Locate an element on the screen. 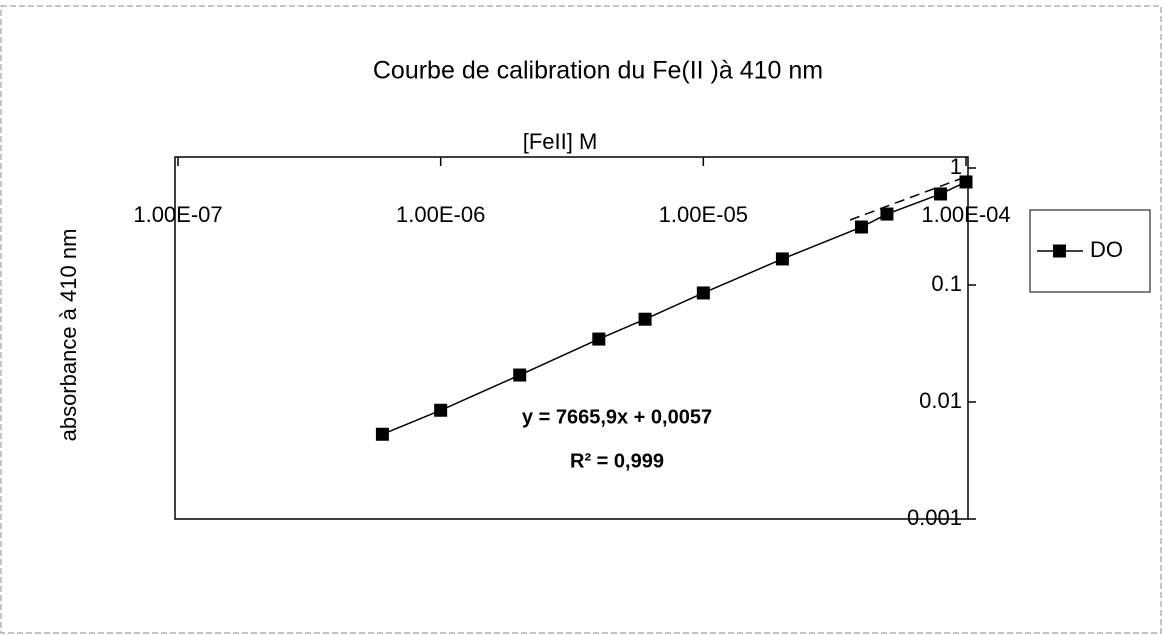 Image resolution: width=1163 pixels, height=635 pixels. r-squared: R² = 0,999 is located at coordinates (617, 461).